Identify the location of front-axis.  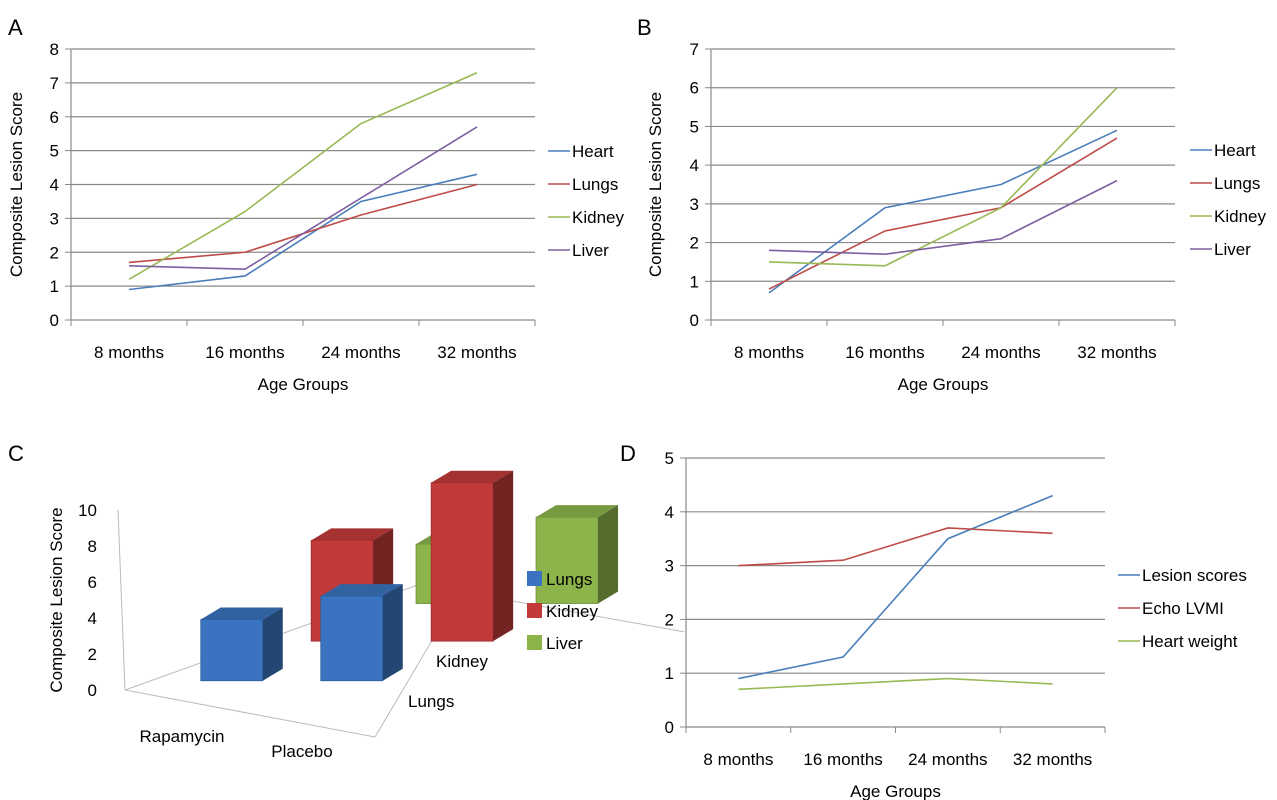
(250, 713).